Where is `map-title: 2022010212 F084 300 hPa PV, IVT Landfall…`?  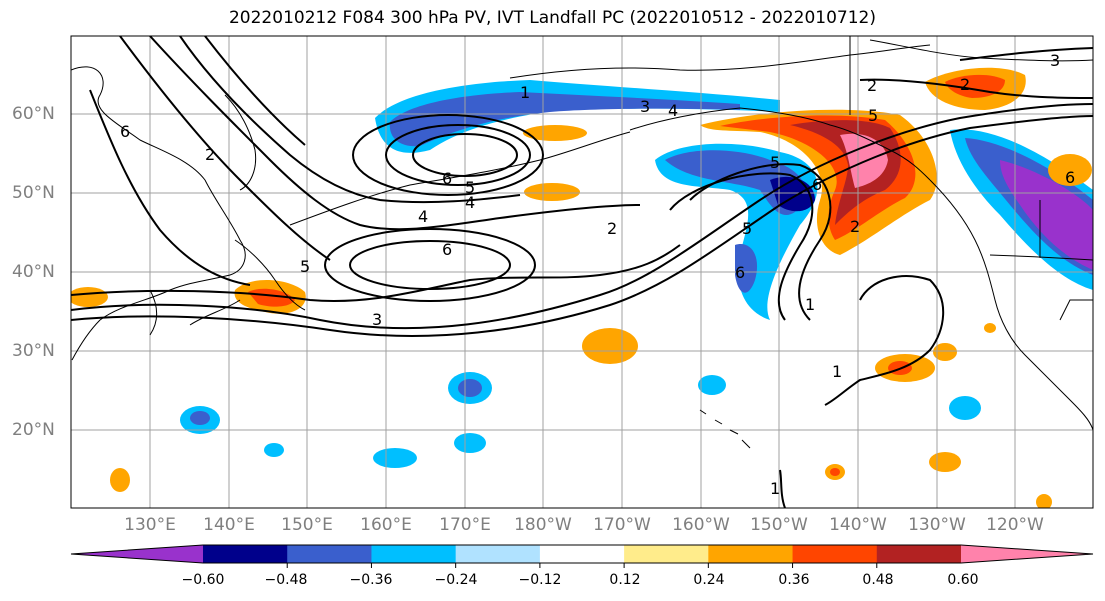 map-title: 2022010212 F084 300 hPa PV, IVT Landfall… is located at coordinates (552, 18).